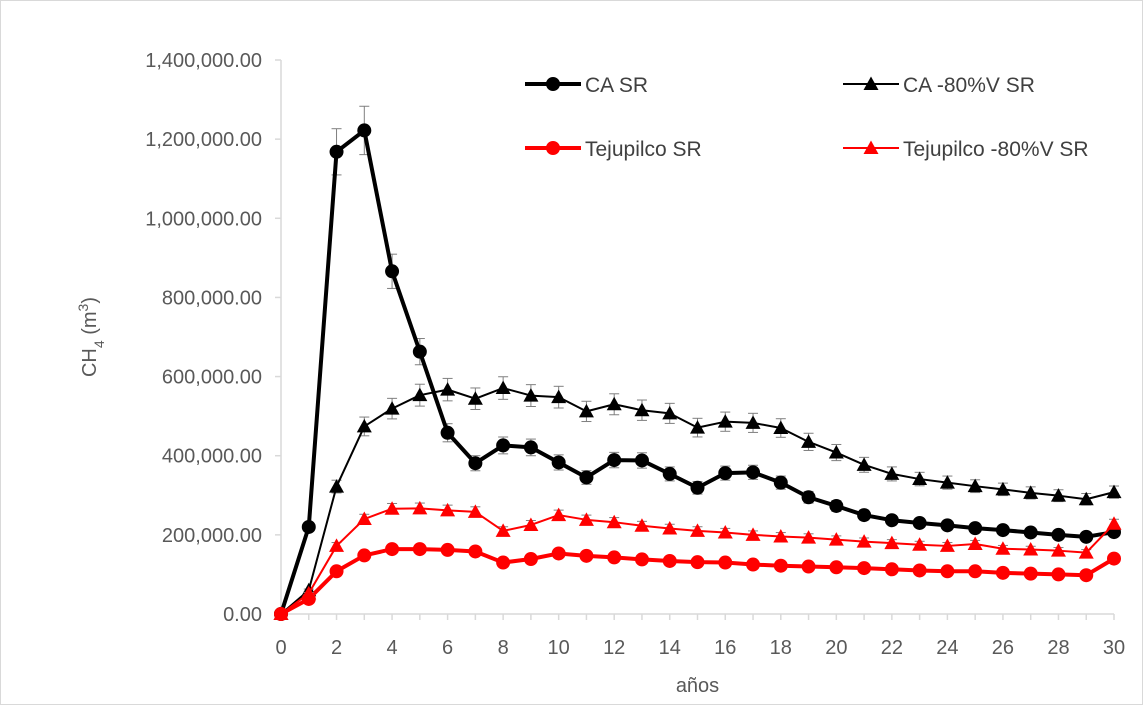 This screenshot has width=1143, height=705. What do you see at coordinates (725, 648) in the screenshot?
I see `x-tick-label: 16` at bounding box center [725, 648].